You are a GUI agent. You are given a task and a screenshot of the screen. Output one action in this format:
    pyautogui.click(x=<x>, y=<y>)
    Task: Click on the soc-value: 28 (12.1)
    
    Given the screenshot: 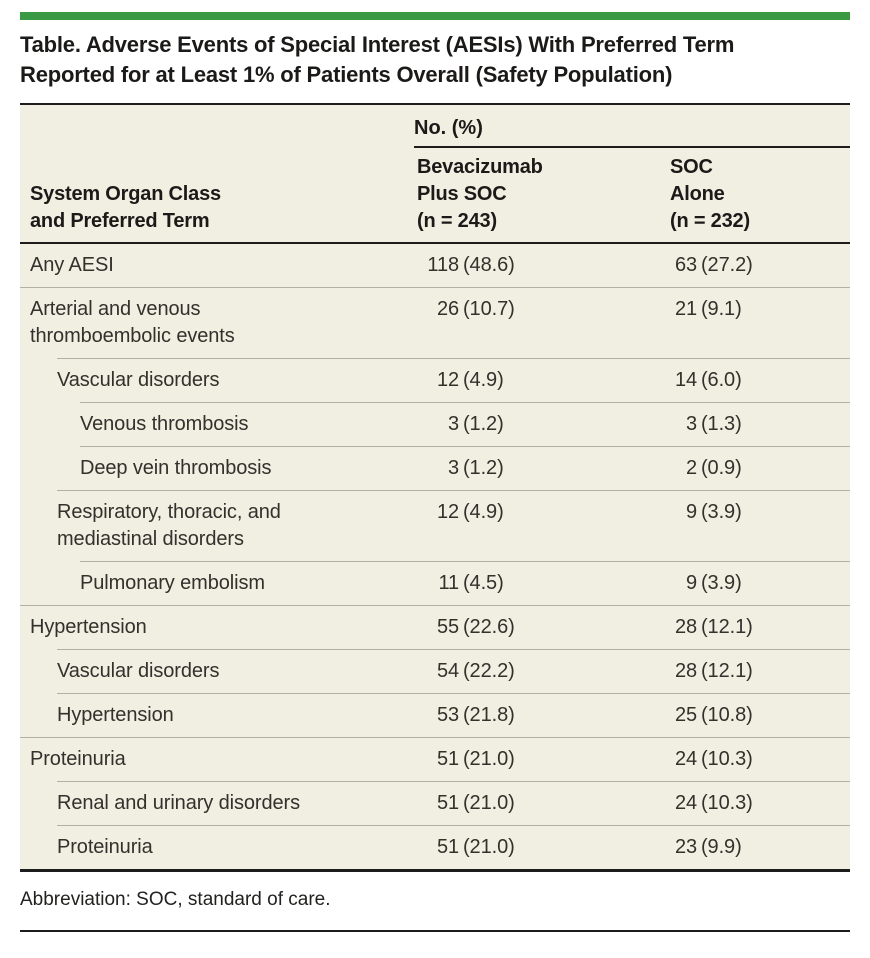 What is the action you would take?
    pyautogui.click(x=760, y=671)
    